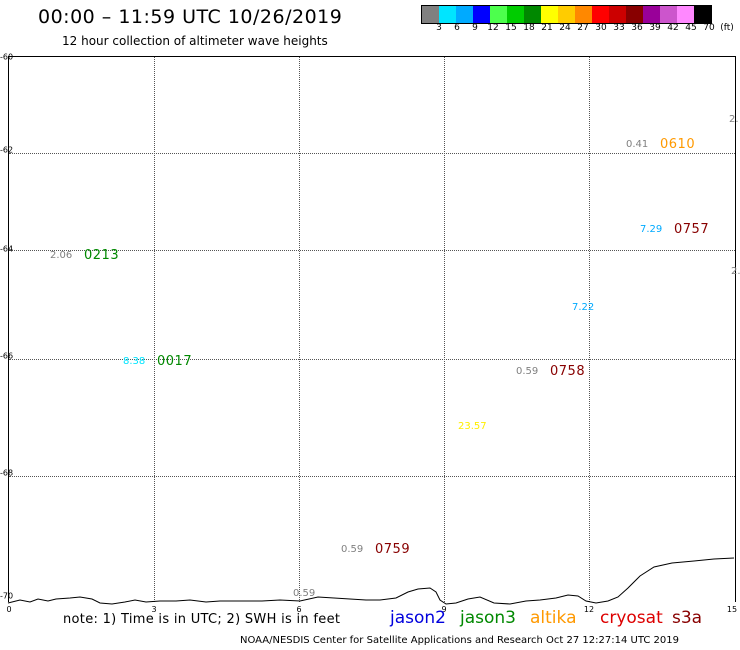 The width and height of the screenshot is (740, 650). I want to click on swh-value: 7.29, so click(651, 229).